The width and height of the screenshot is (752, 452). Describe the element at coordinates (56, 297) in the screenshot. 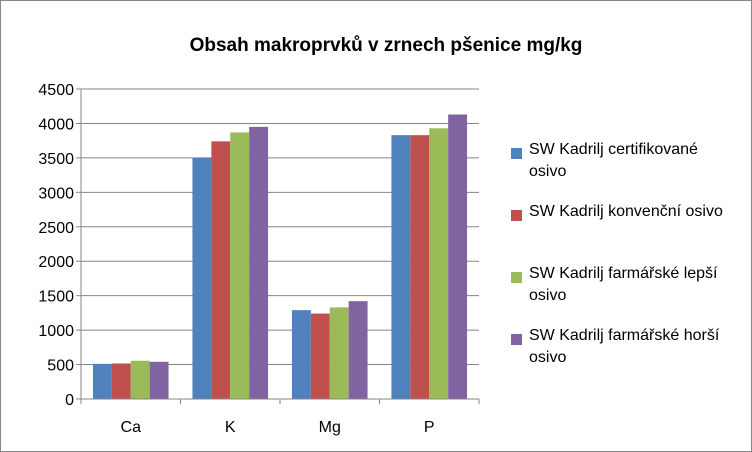

I see `y-tick-label: 1500` at that location.